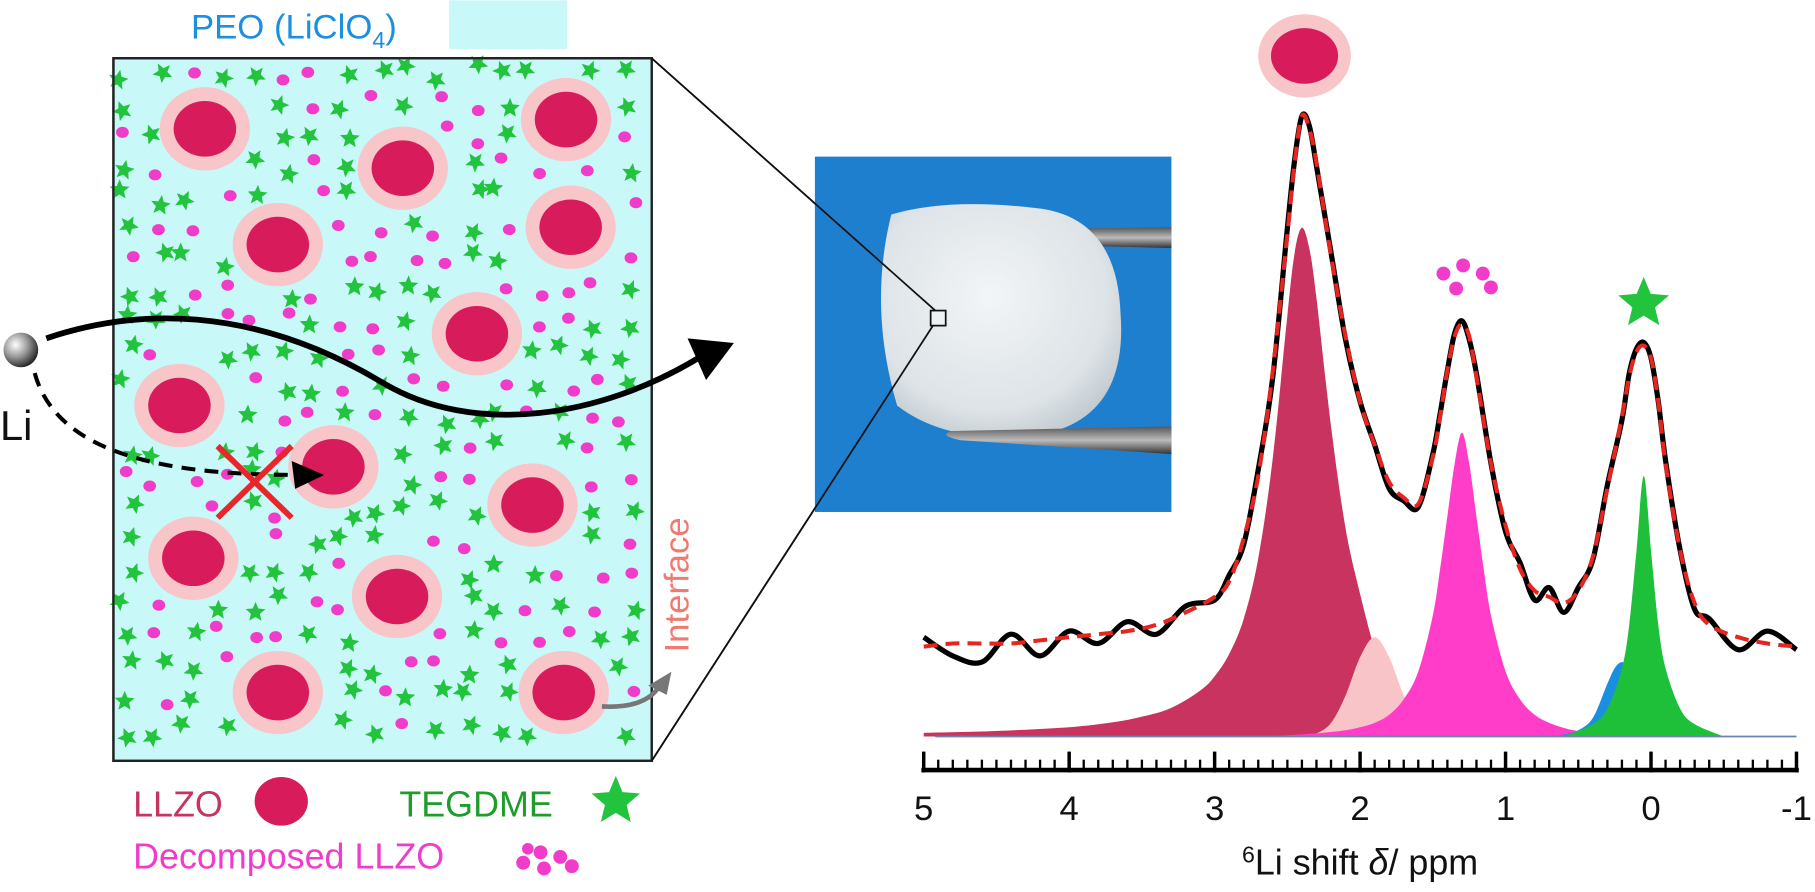 The width and height of the screenshot is (1815, 892). I want to click on peo-swatch, so click(508, 24).